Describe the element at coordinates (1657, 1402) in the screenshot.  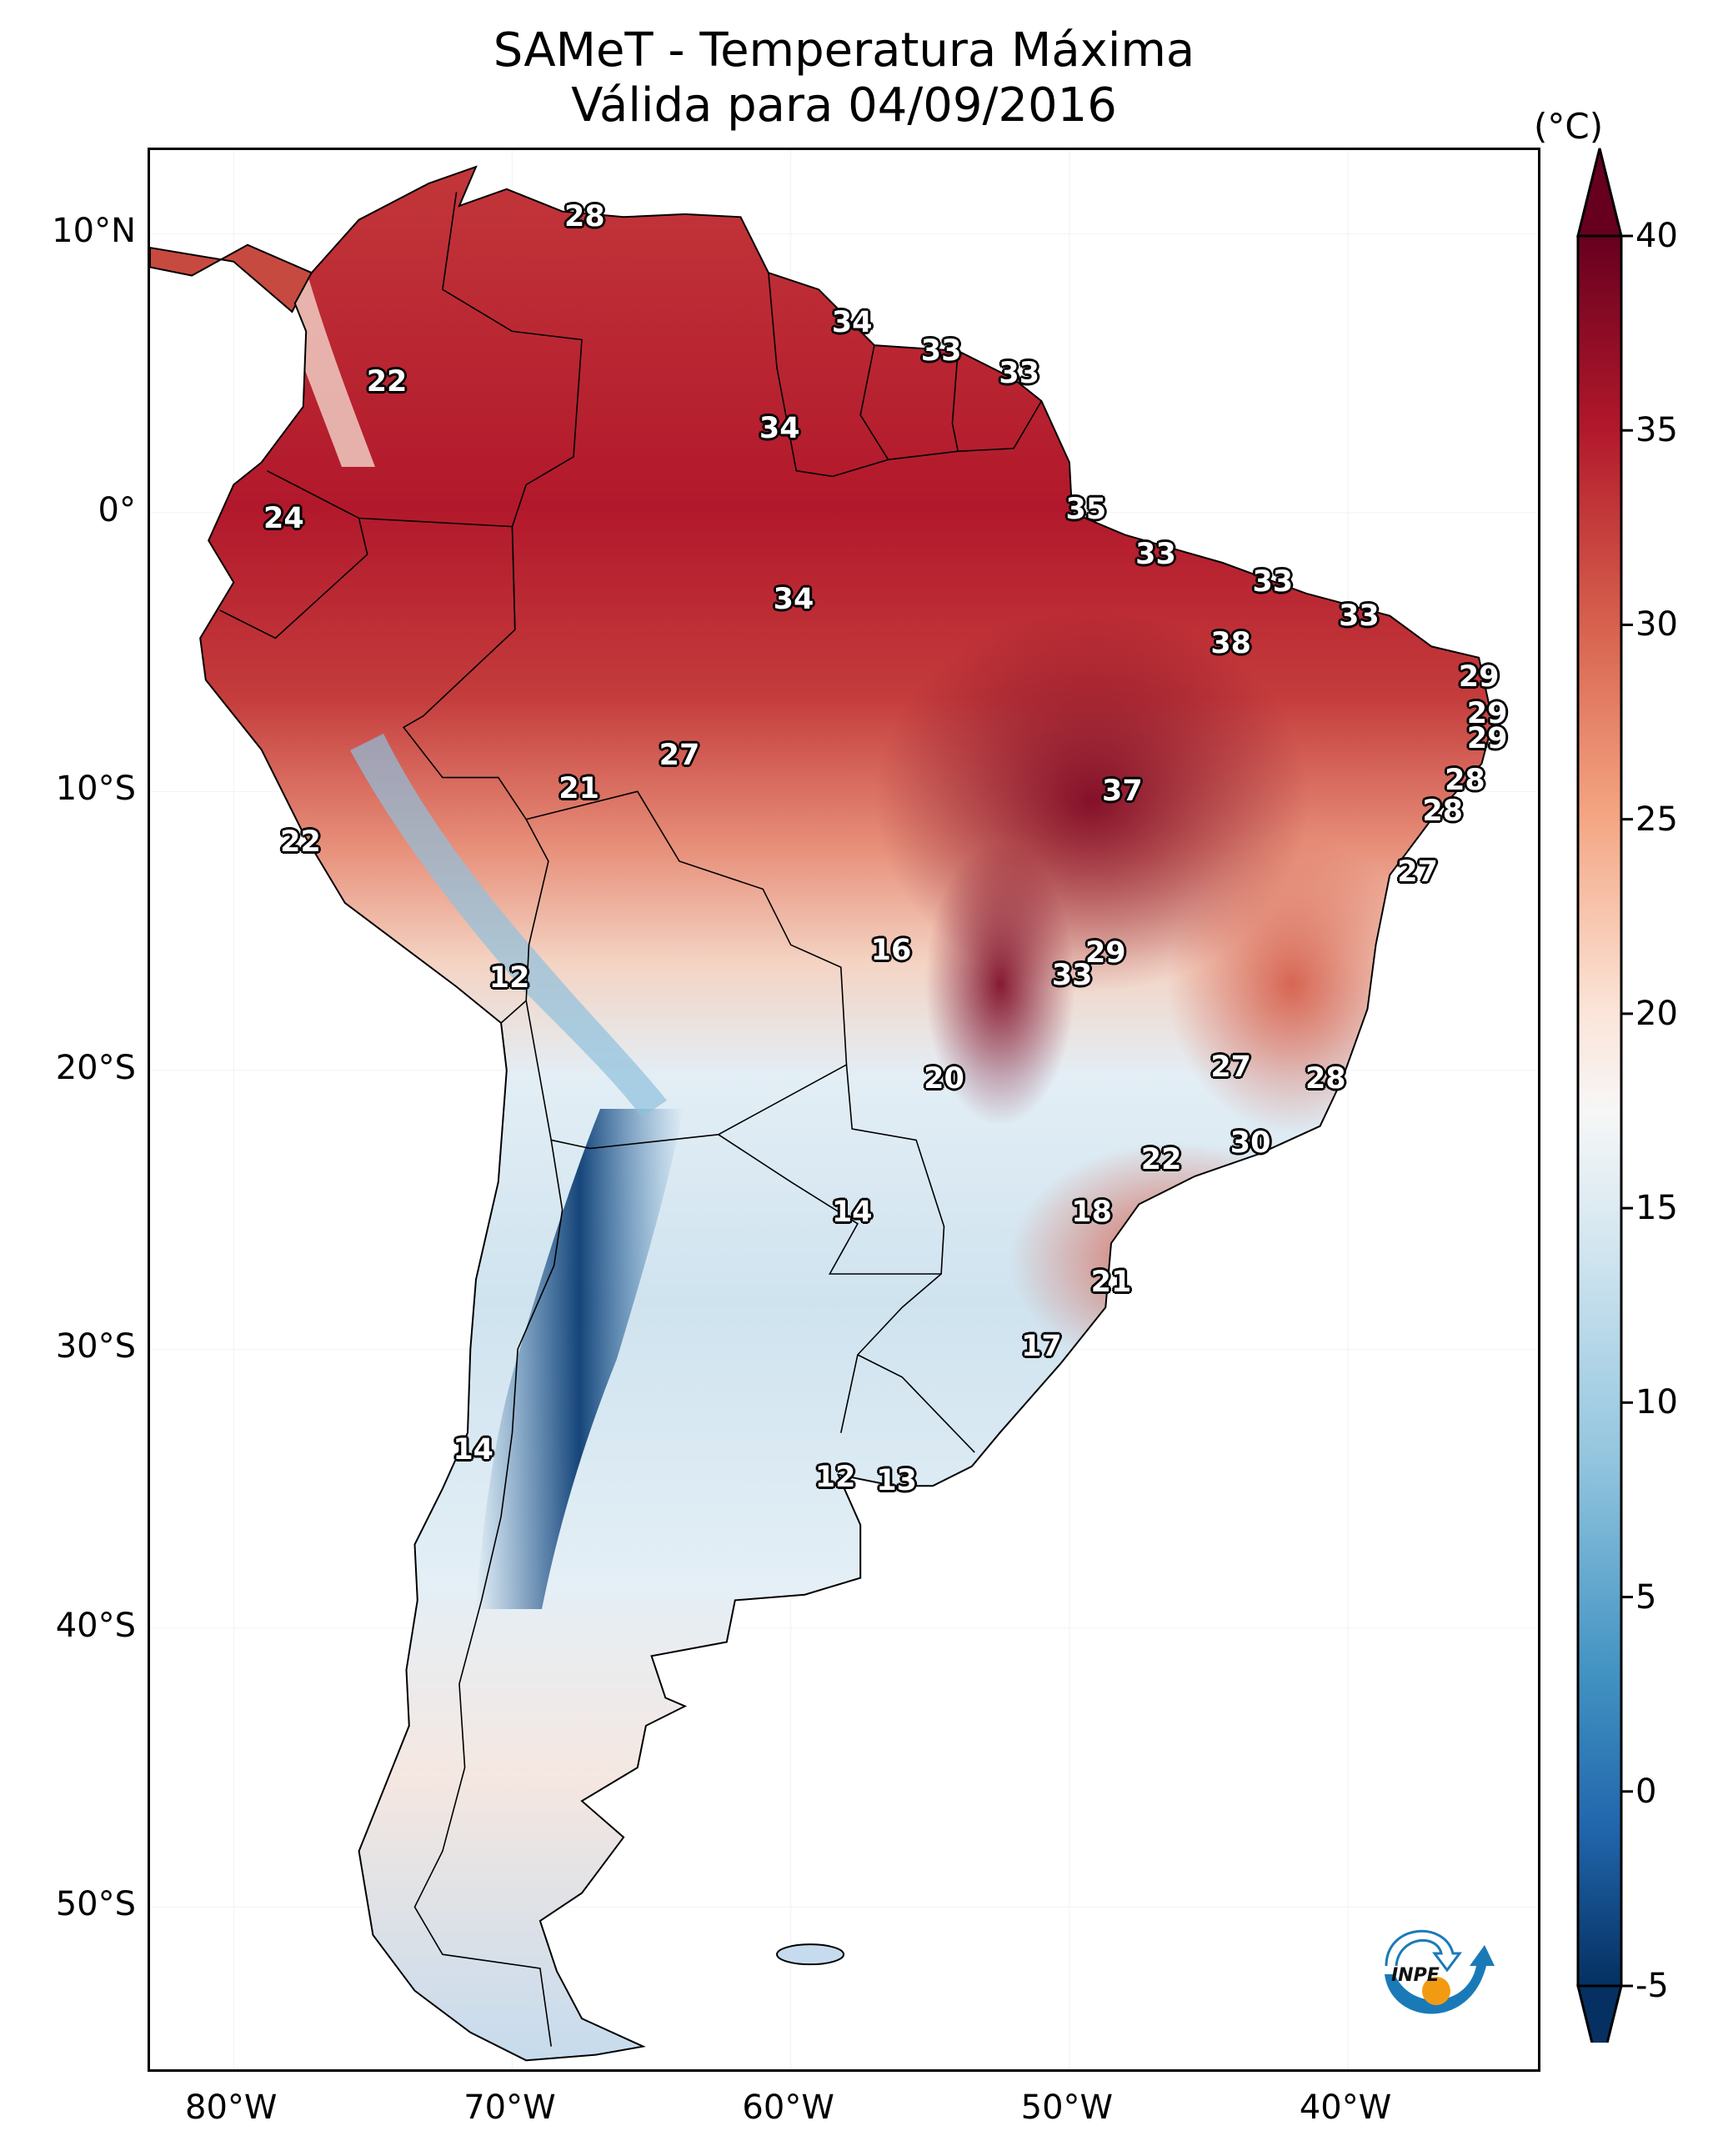
I see `colorbar-tick-label: 10` at that location.